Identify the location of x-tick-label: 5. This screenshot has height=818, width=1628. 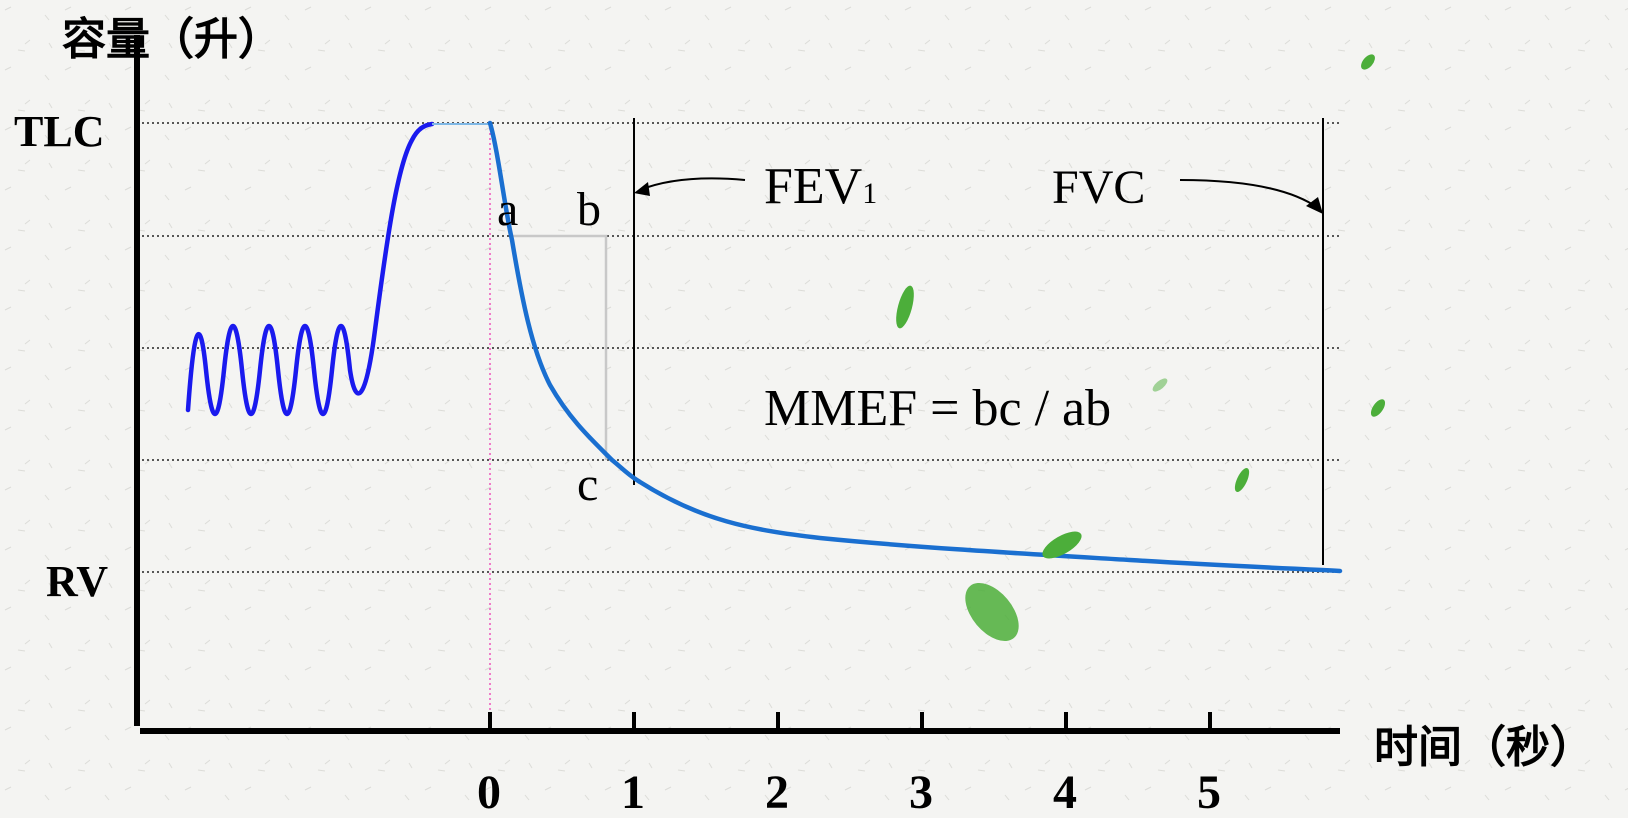
(1209, 792).